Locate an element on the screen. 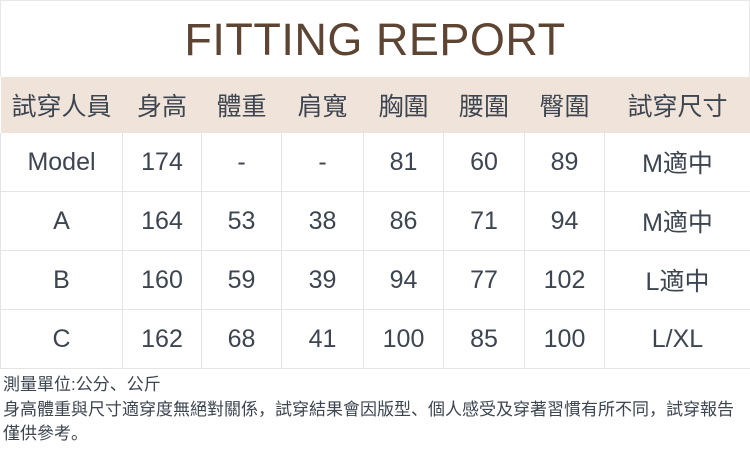 The height and width of the screenshot is (472, 750). table-header: 試穿人員 身高 體重 肩寬 胸圍 腰圍 臀圍 試穿尺寸 is located at coordinates (375, 105).